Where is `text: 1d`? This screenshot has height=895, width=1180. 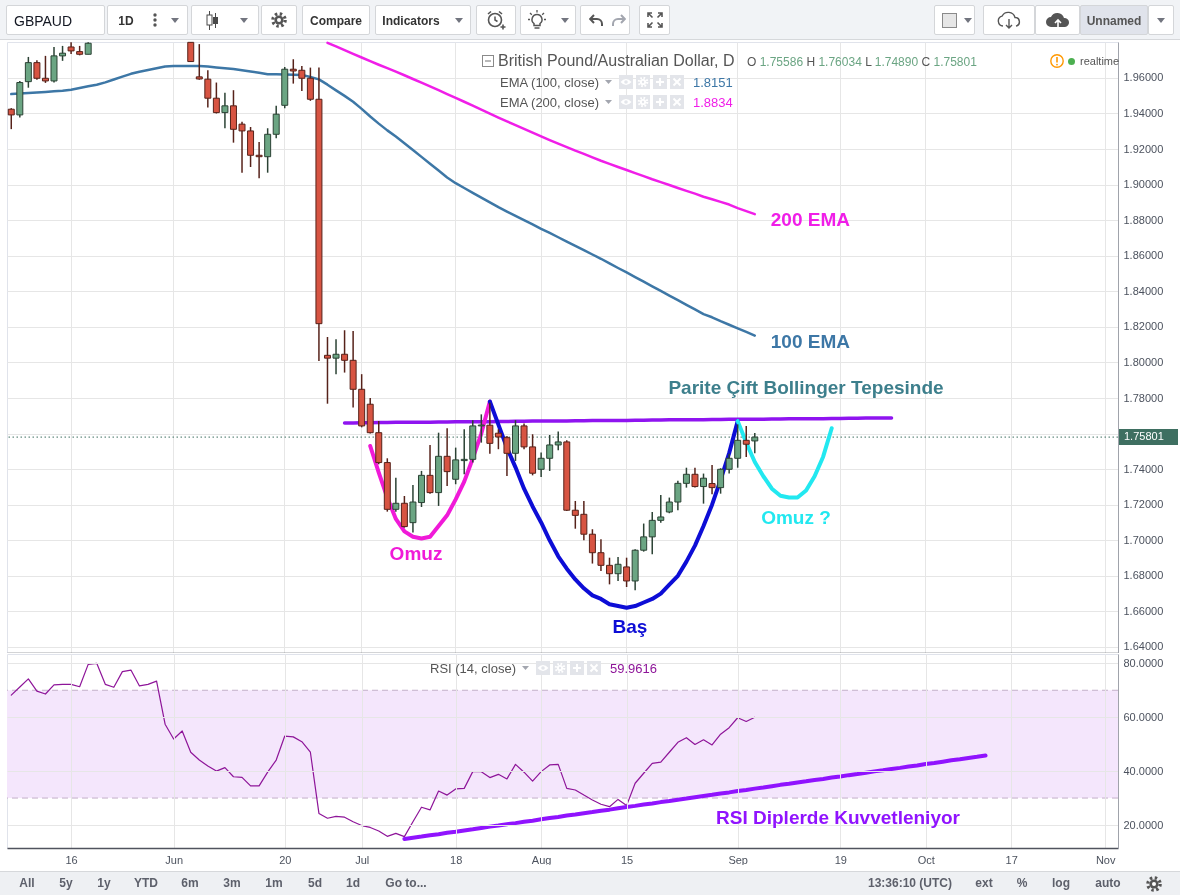 text: 1d is located at coordinates (353, 883).